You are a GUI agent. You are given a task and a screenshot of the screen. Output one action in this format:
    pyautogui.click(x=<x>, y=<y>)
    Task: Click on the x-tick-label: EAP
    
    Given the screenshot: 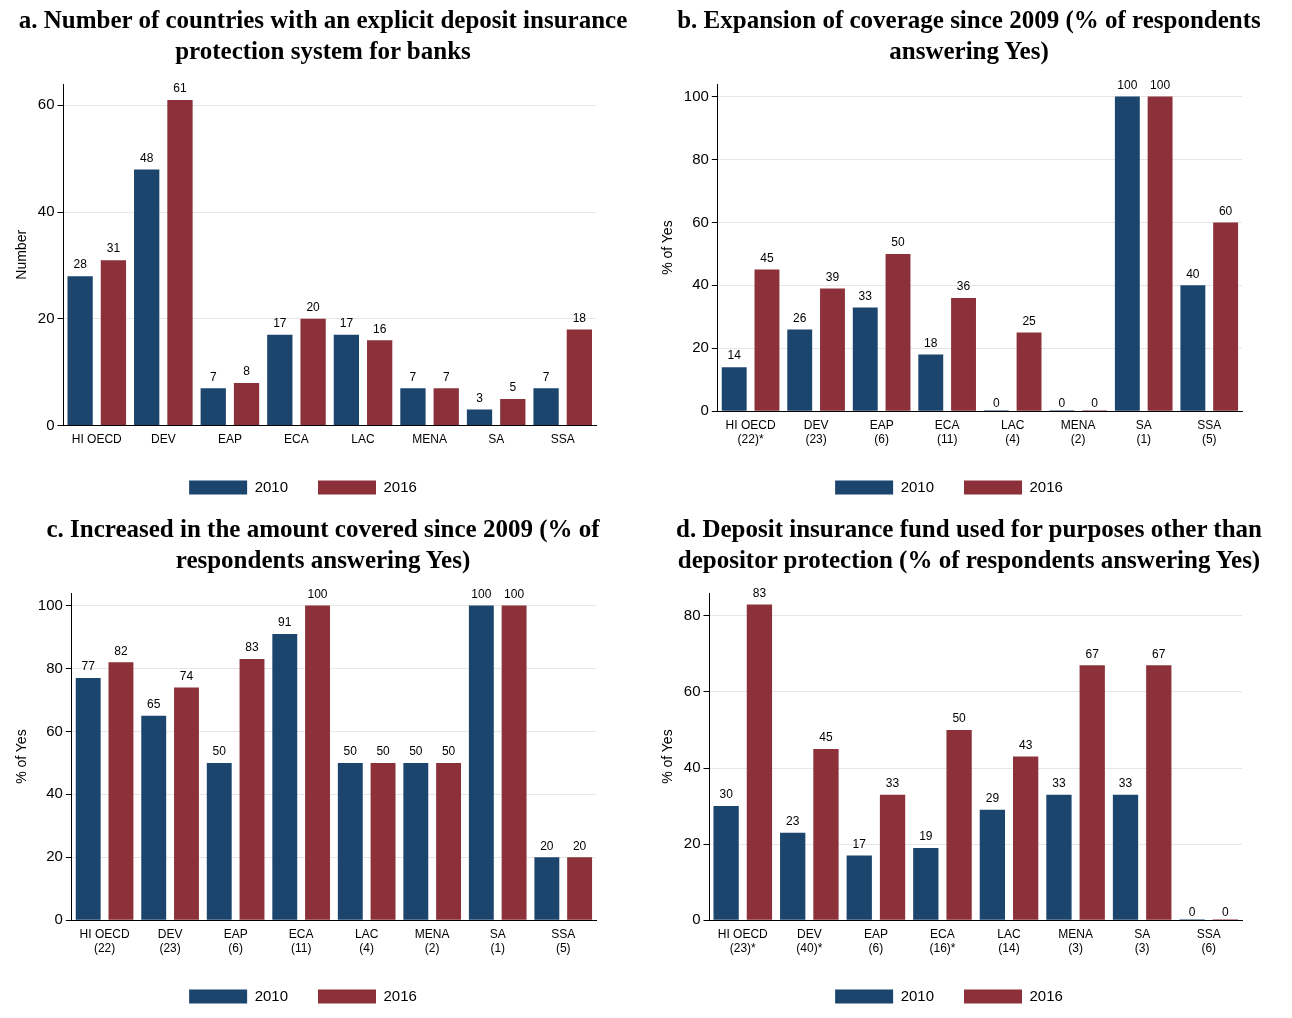 What is the action you would take?
    pyautogui.click(x=229, y=439)
    